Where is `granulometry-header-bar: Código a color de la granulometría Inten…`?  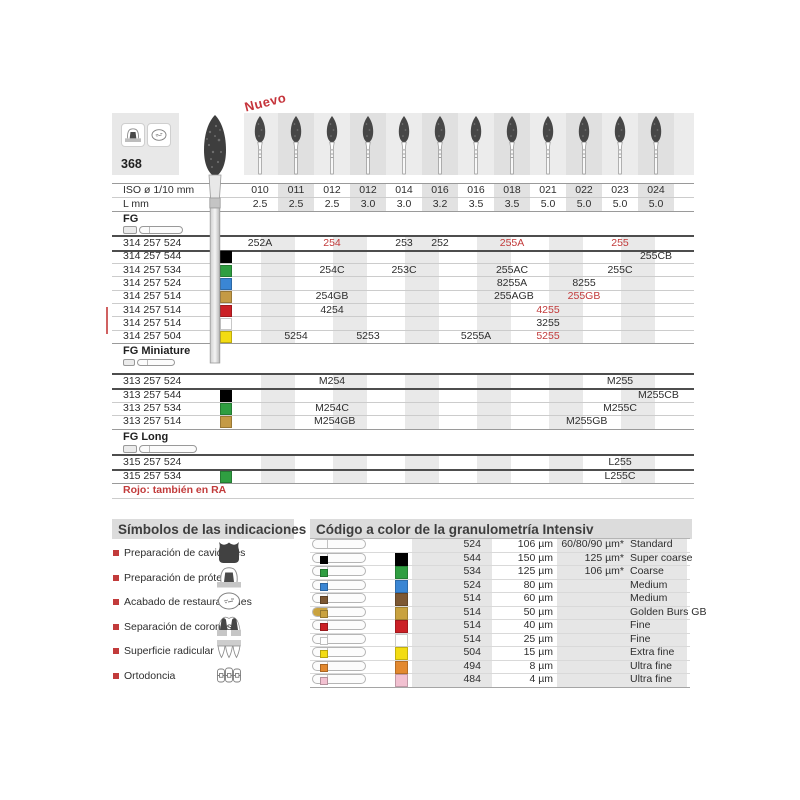 granulometry-header-bar: Código a color de la granulometría Inten… is located at coordinates (501, 529).